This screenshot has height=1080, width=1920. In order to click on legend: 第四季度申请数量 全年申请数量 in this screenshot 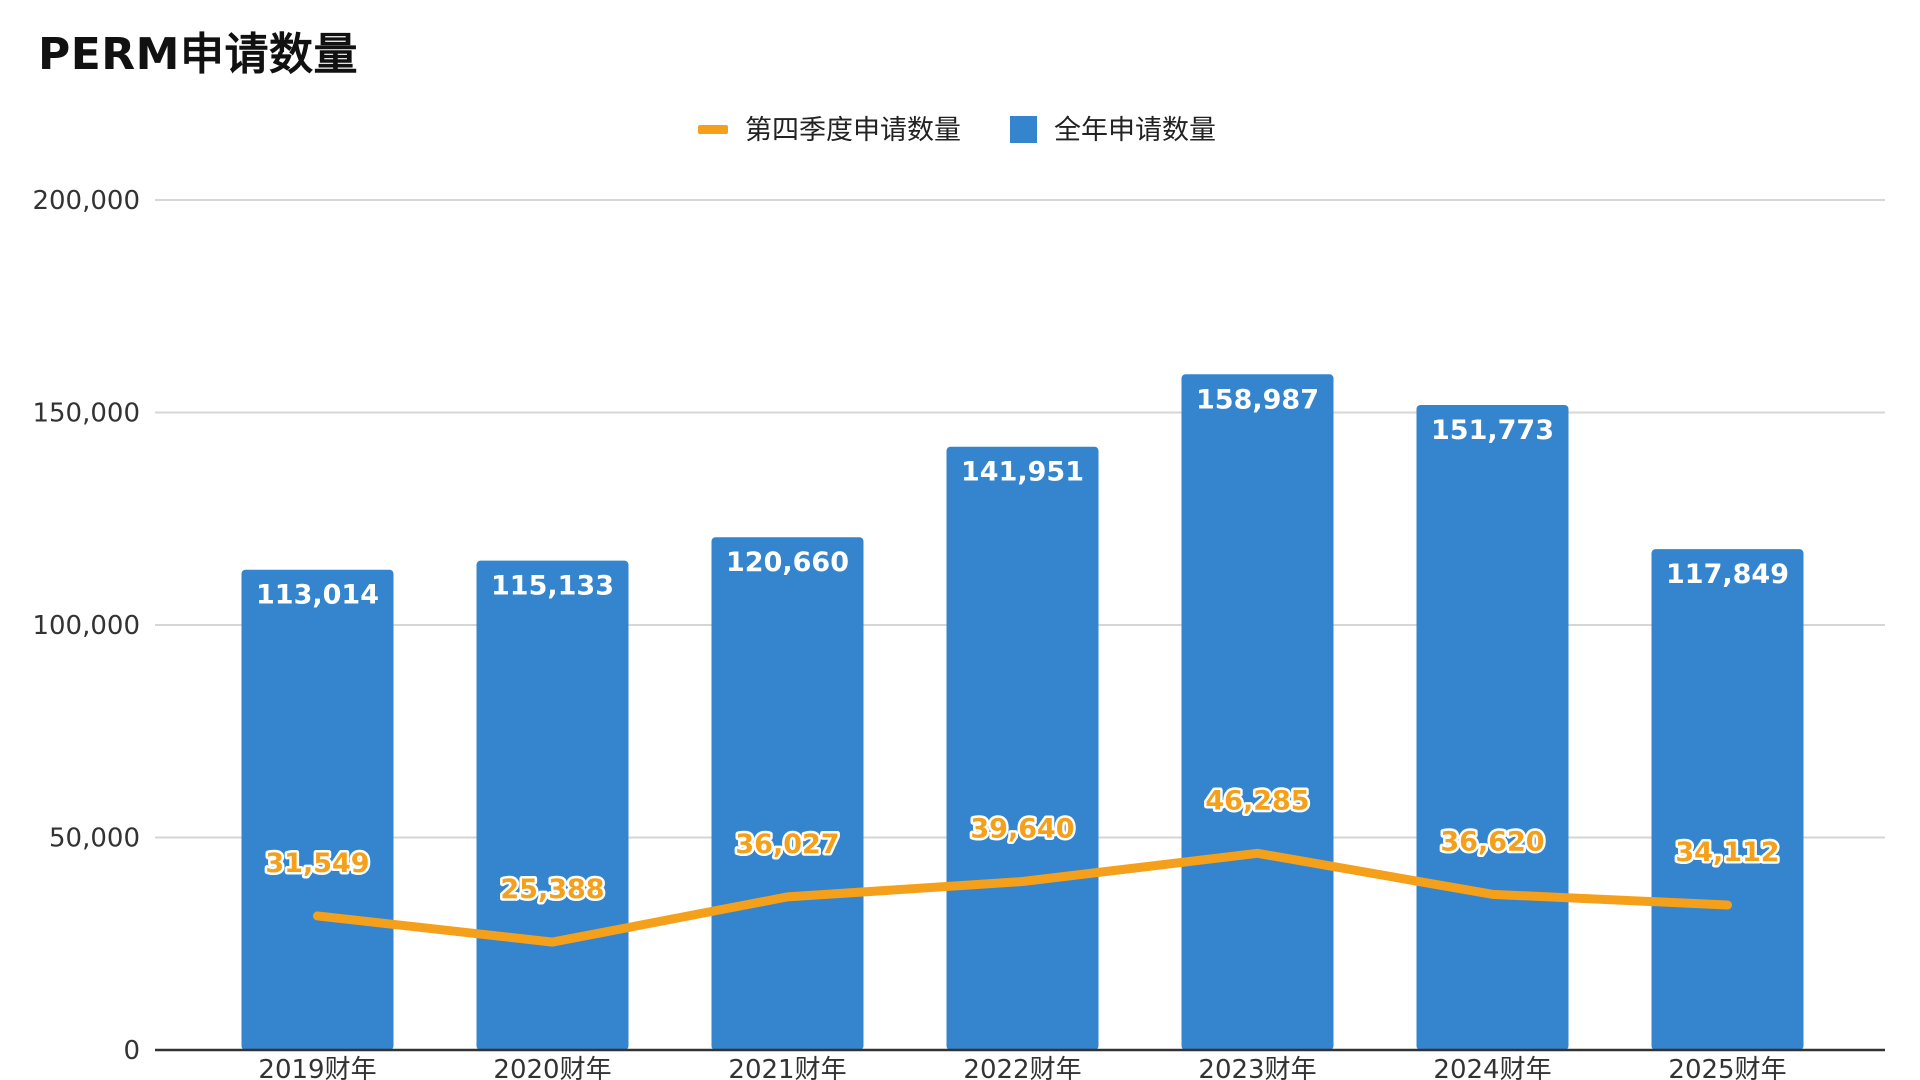, I will do `click(957, 130)`.